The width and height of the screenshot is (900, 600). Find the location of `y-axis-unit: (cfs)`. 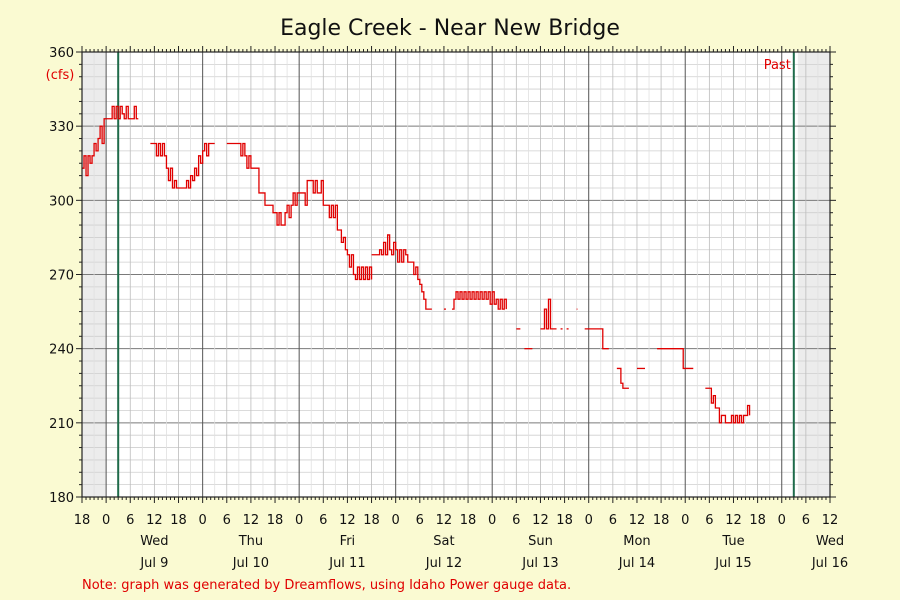

y-axis-unit: (cfs) is located at coordinates (60, 75).